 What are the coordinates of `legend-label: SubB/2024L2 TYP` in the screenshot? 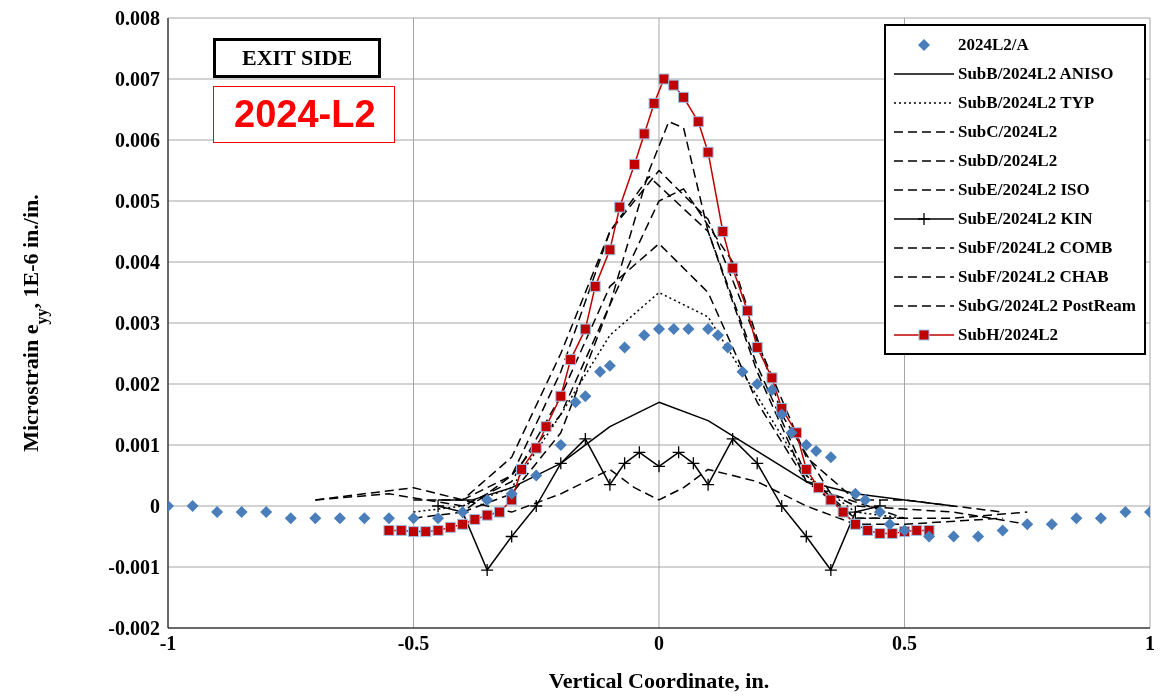 It's located at (1026, 102).